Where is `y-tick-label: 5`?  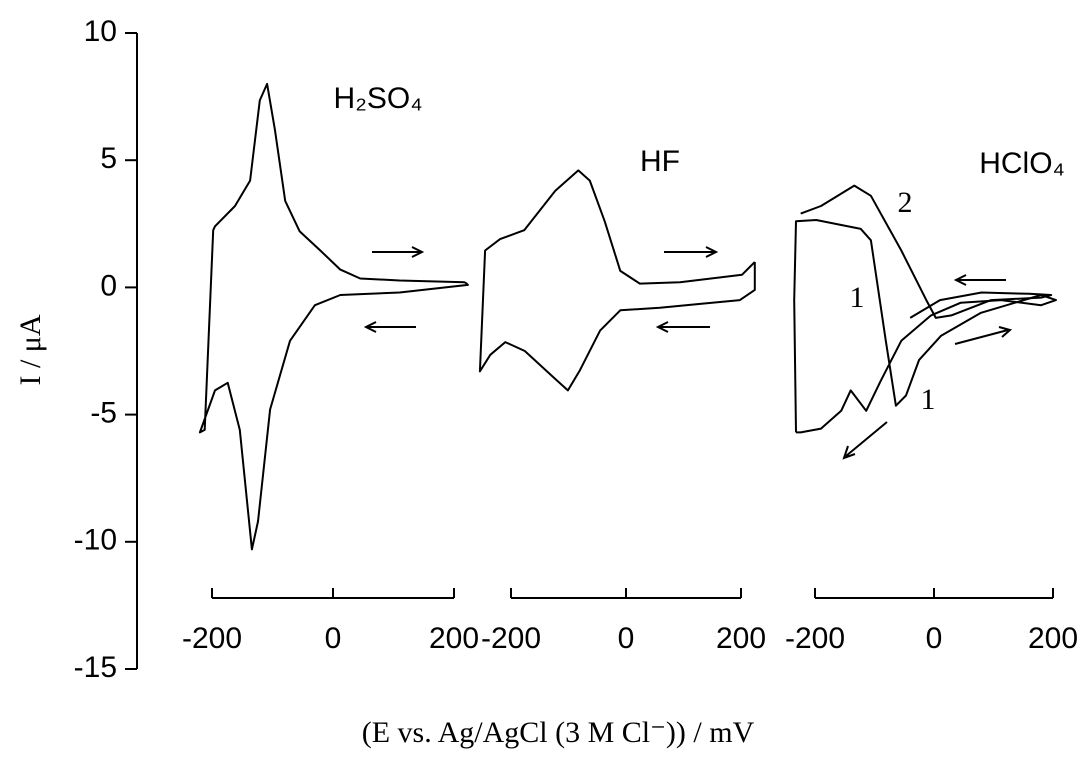 y-tick-label: 5 is located at coordinates (108, 158).